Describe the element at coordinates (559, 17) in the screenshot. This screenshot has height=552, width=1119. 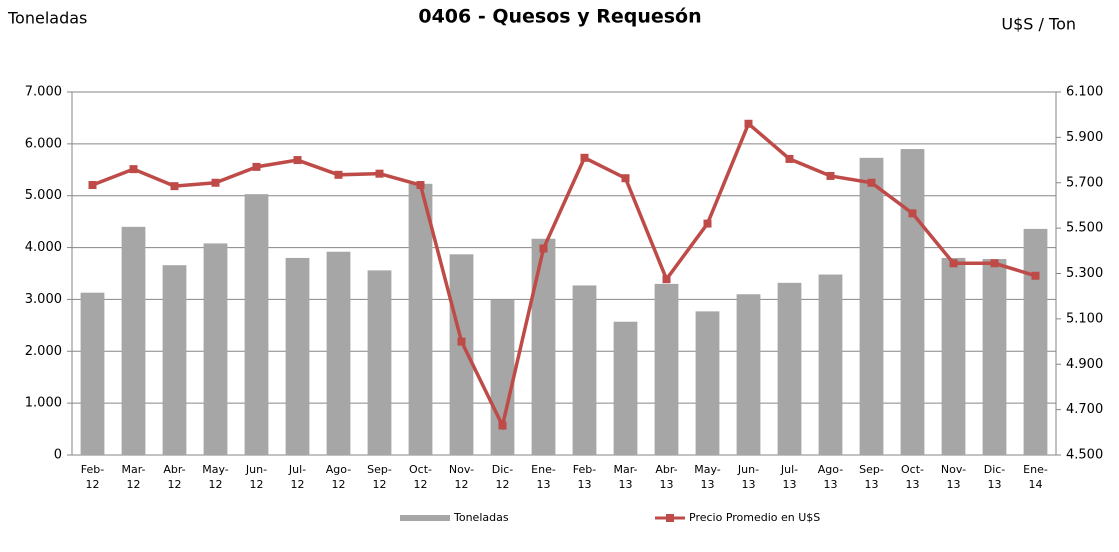
I see `chart-title: 0406 - Quesos y Requesón` at that location.